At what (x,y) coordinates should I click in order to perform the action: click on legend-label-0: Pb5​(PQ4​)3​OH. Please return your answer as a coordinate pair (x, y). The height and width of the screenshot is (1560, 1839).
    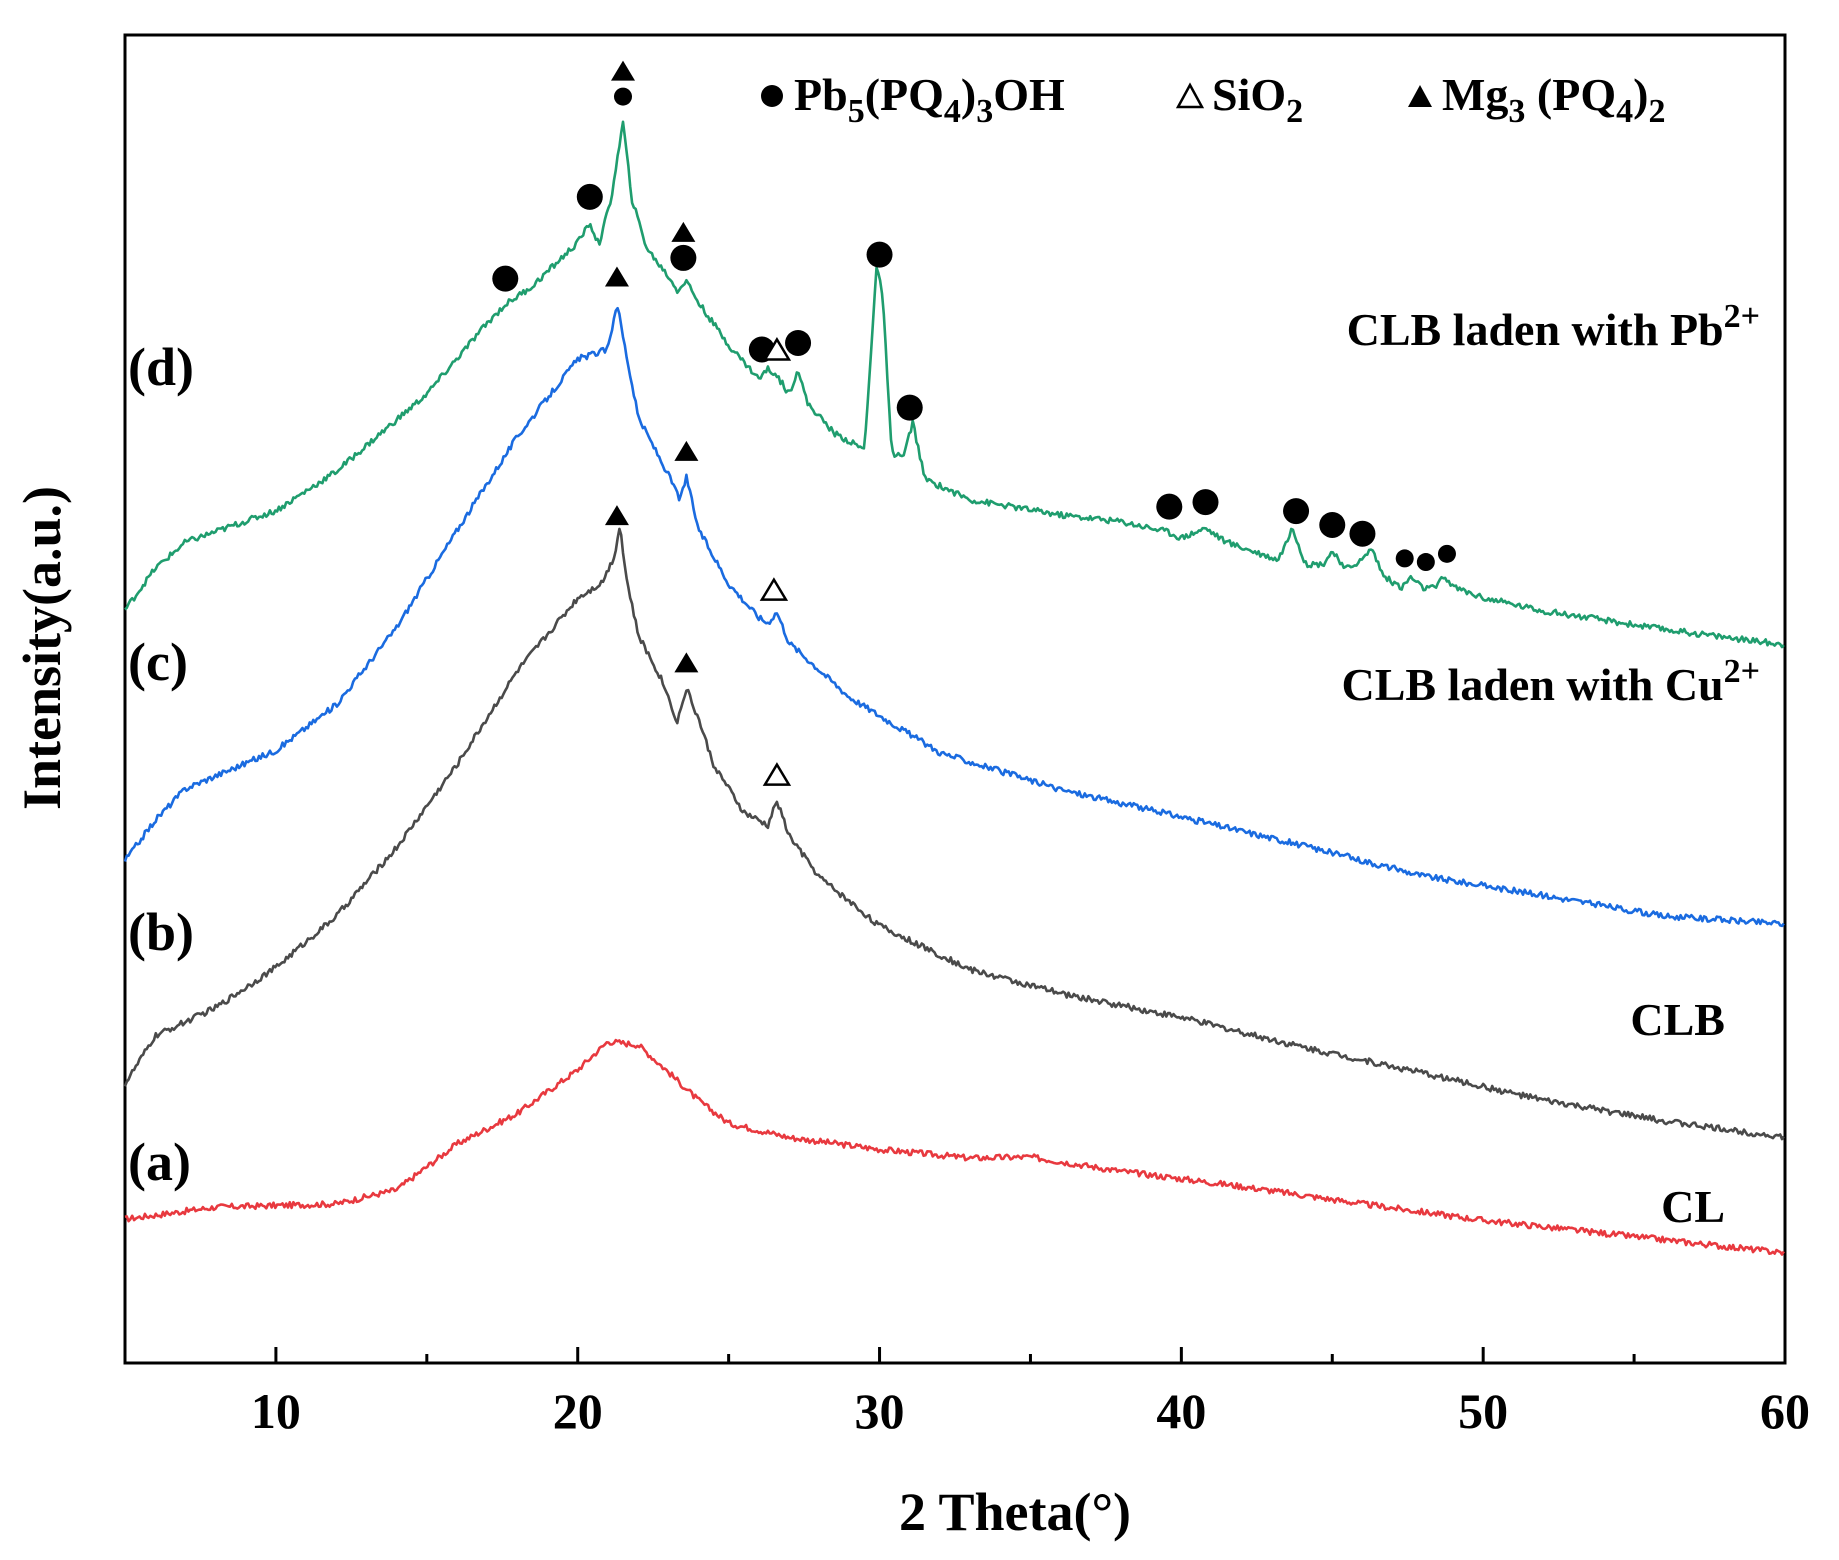
    Looking at the image, I should click on (929, 99).